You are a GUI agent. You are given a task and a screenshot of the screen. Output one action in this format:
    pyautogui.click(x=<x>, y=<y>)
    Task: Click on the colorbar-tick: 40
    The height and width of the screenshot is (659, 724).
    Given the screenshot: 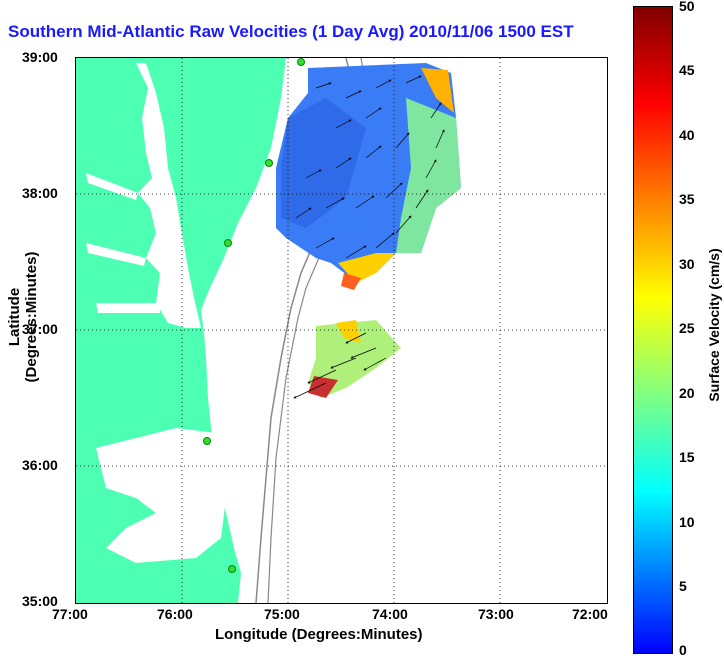 What is the action you would take?
    pyautogui.click(x=687, y=135)
    